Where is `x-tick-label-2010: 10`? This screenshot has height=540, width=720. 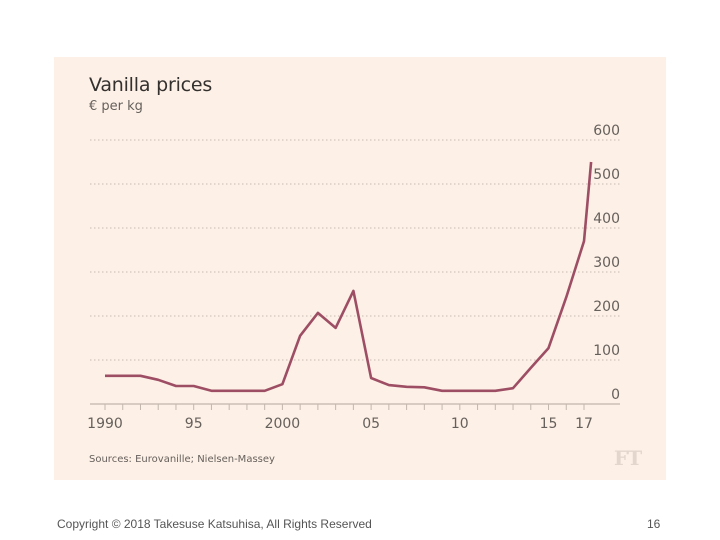
x-tick-label-2010: 10 is located at coordinates (460, 424).